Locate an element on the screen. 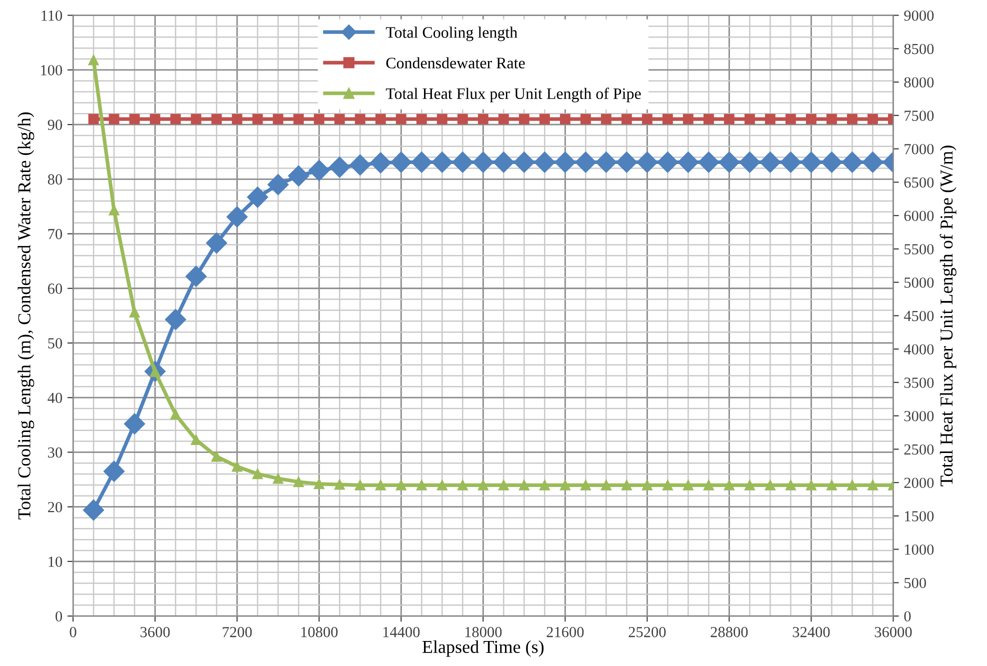 This screenshot has height=666, width=987. x-tick-label: 32400 is located at coordinates (811, 632).